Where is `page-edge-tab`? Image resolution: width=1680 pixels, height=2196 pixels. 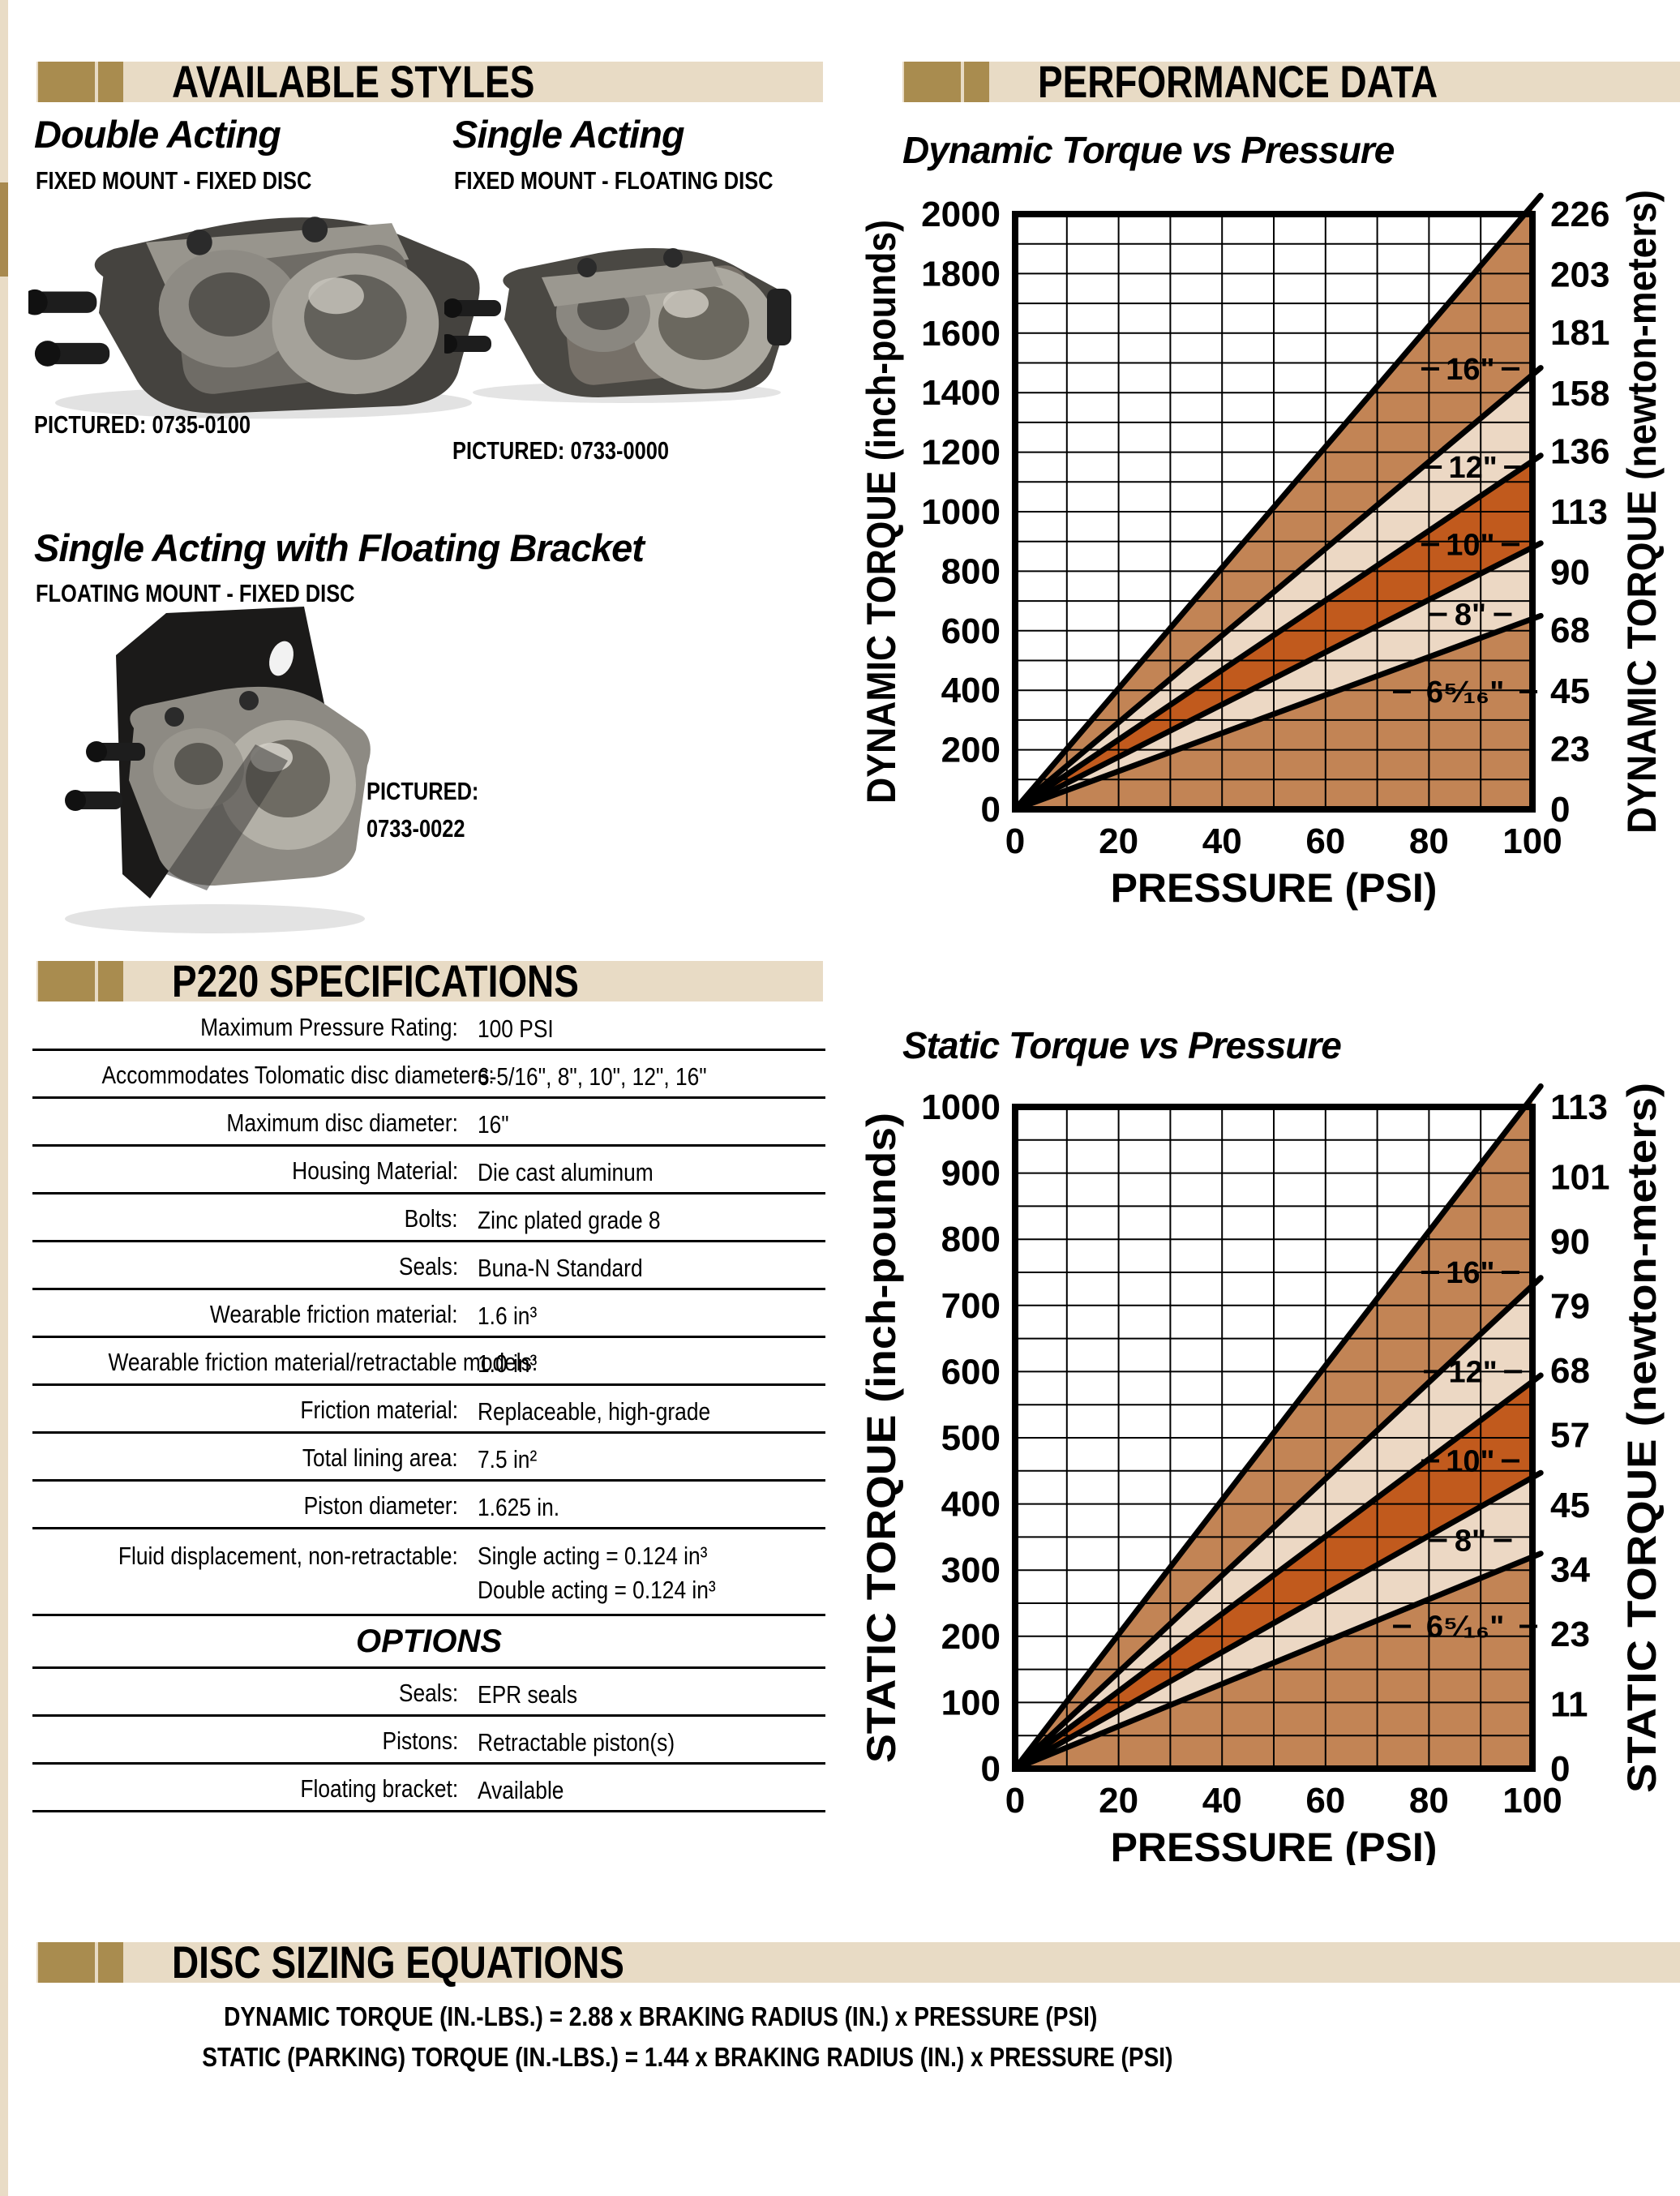
page-edge-tab is located at coordinates (4, 229).